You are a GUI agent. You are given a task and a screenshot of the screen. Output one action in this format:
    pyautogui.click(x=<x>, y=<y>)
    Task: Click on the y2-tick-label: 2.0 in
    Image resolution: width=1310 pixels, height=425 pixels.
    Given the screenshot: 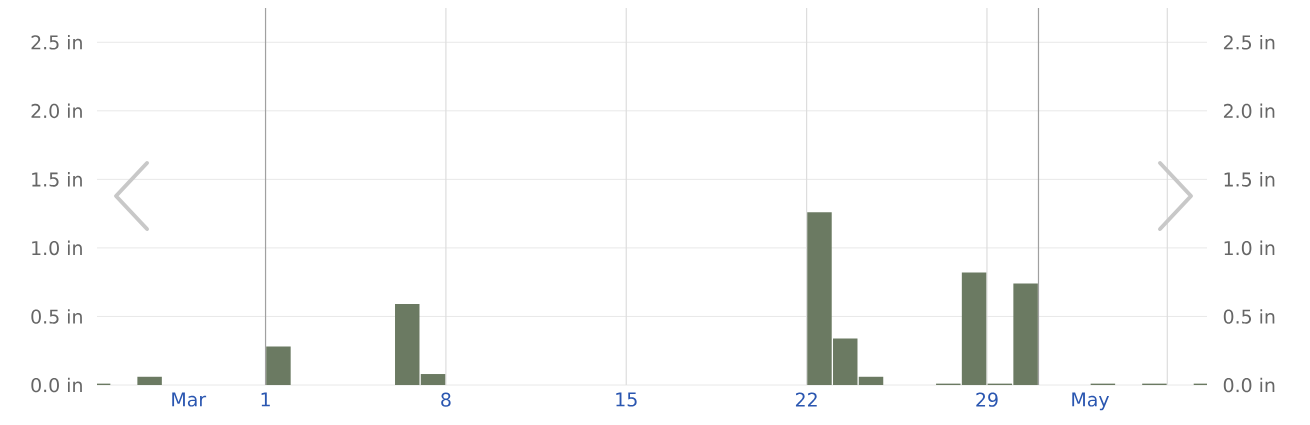 What is the action you would take?
    pyautogui.click(x=1249, y=111)
    